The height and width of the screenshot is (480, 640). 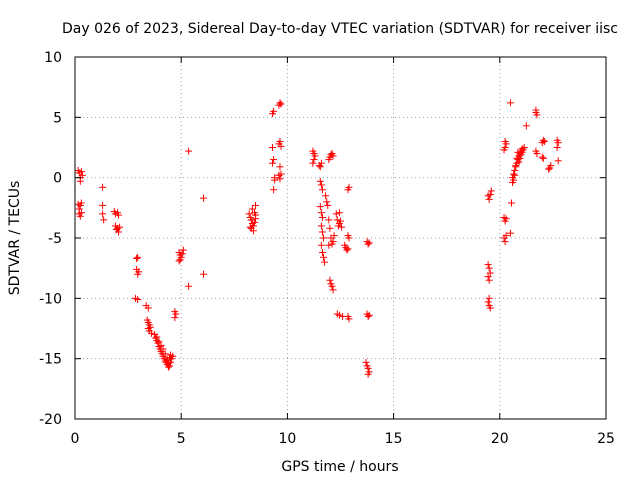 I want to click on y-tick-label: -15, so click(x=50, y=360).